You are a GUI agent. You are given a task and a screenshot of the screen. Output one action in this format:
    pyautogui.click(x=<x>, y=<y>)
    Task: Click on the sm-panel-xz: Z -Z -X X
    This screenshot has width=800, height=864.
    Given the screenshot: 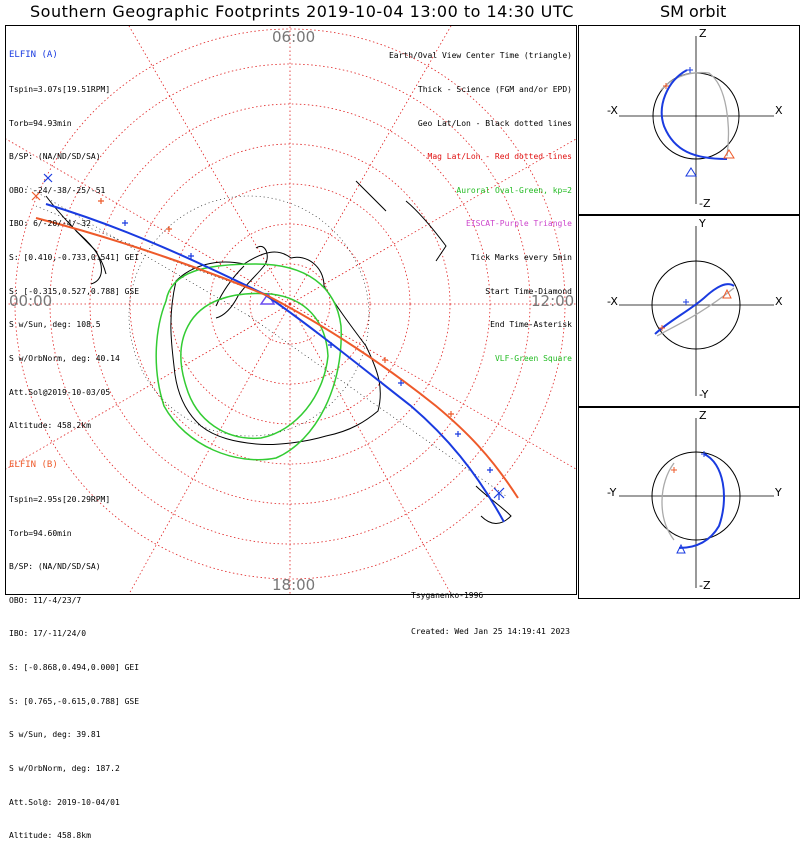 What is the action you would take?
    pyautogui.click(x=689, y=120)
    